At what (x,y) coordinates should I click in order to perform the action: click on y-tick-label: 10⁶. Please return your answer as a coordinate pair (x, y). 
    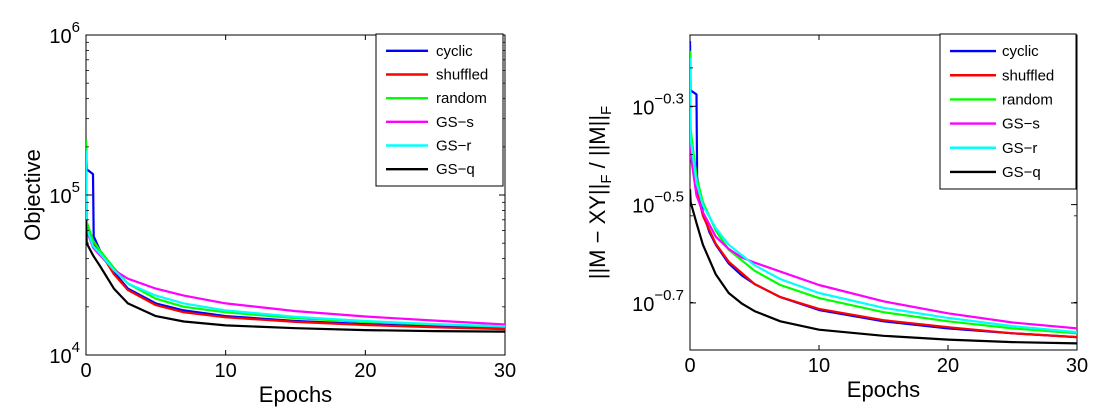
    Looking at the image, I should click on (64, 33).